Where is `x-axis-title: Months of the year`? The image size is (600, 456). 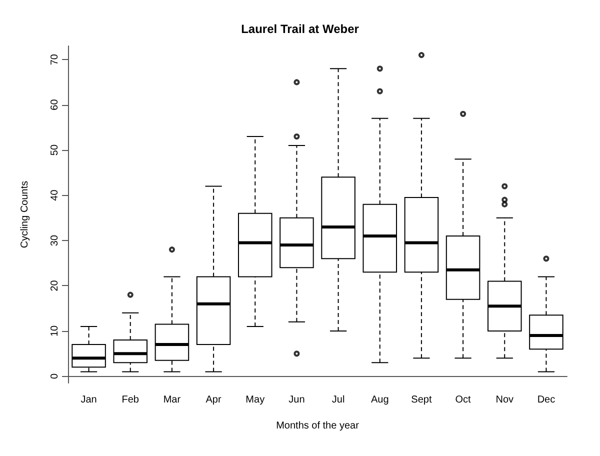 x-axis-title: Months of the year is located at coordinates (318, 426).